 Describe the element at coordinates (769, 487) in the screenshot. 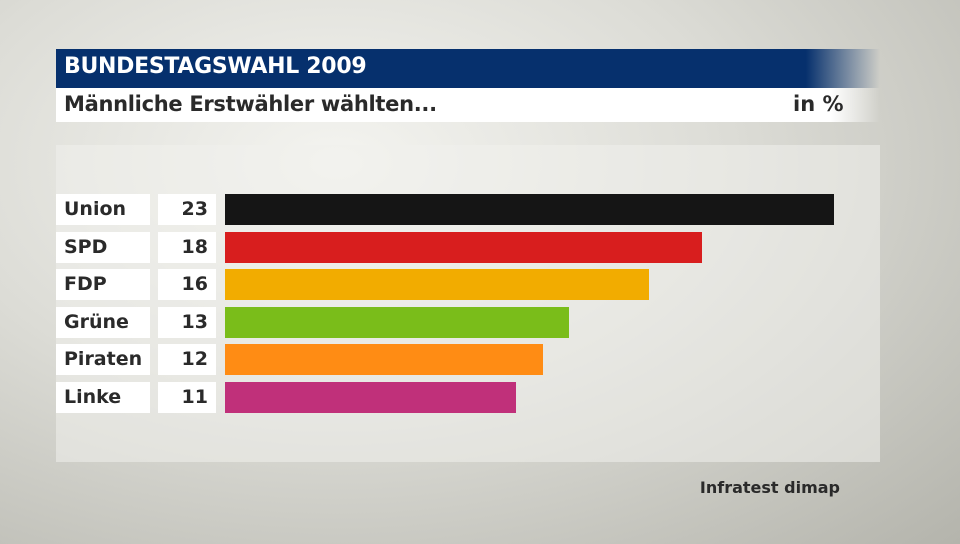

I see `source-label: Infratest dimap` at that location.